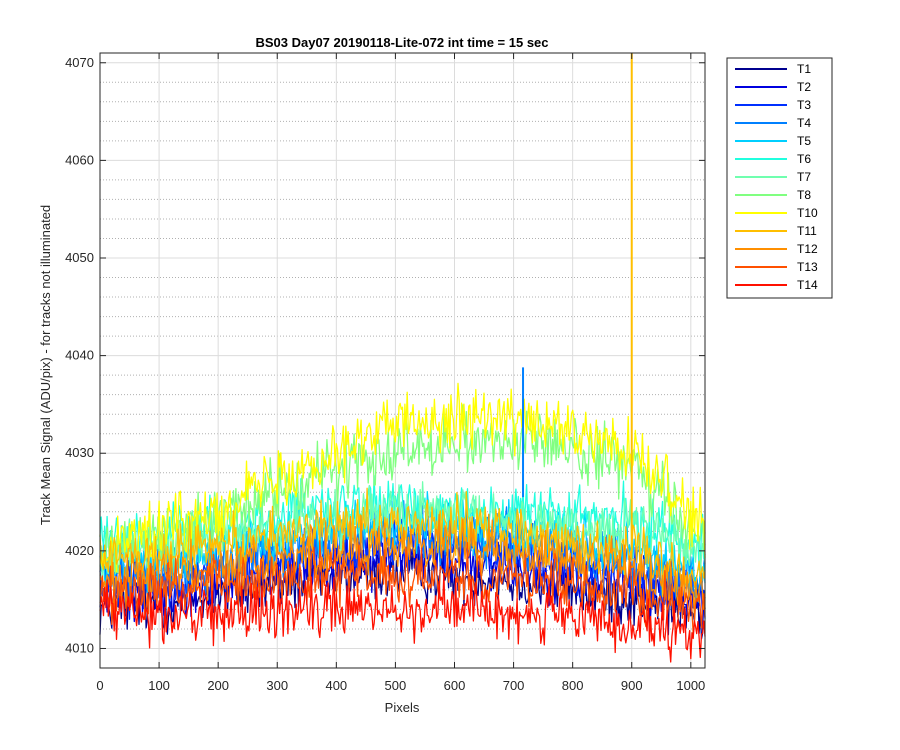 The width and height of the screenshot is (900, 750). I want to click on legend-label-t12: T12, so click(807, 249).